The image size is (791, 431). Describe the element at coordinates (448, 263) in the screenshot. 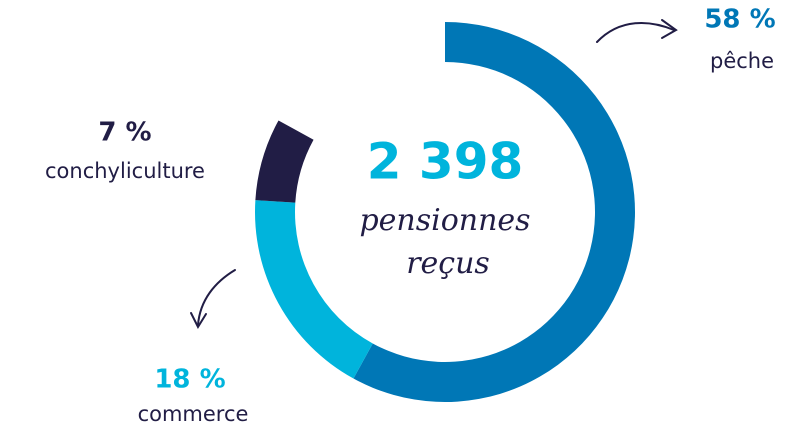

I see `center-text: reçus` at that location.